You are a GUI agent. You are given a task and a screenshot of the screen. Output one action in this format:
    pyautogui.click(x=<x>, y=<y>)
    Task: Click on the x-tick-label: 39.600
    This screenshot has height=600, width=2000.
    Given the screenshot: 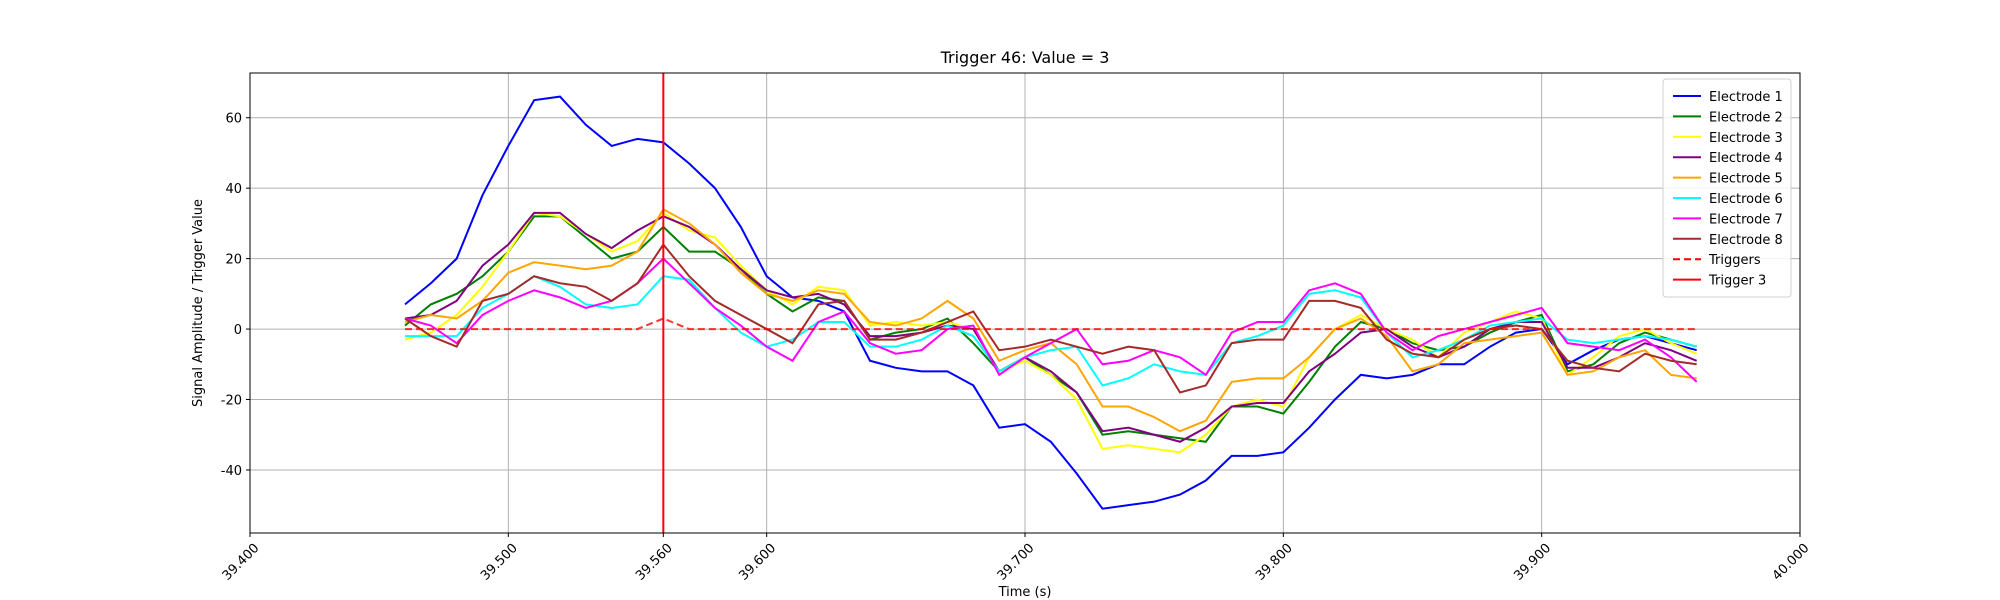 What is the action you would take?
    pyautogui.click(x=757, y=562)
    